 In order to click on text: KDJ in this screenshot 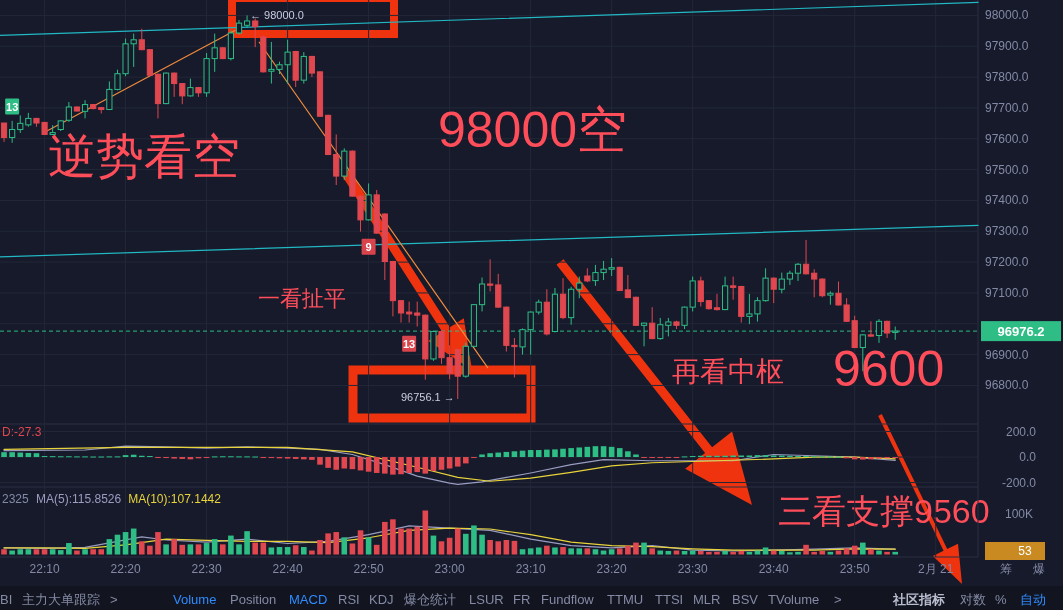, I will do `click(381, 599)`.